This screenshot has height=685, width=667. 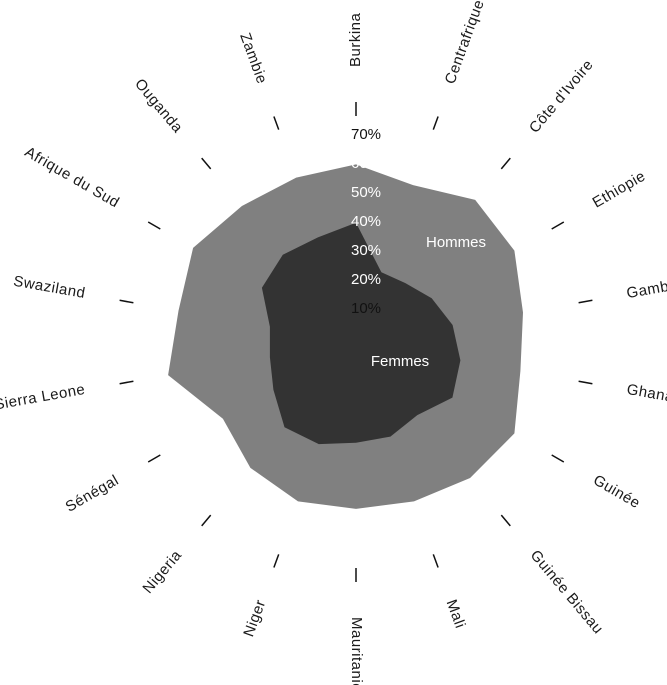 What do you see at coordinates (49, 287) in the screenshot?
I see `category-label: Swaziland` at bounding box center [49, 287].